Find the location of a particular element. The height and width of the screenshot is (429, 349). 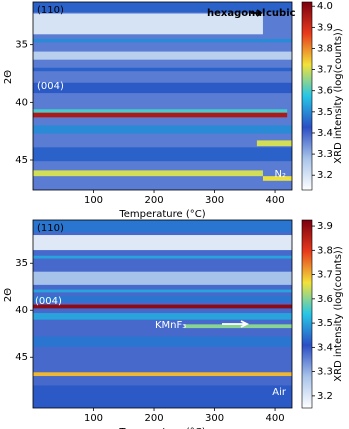

annotation: Air is located at coordinates (279, 392).